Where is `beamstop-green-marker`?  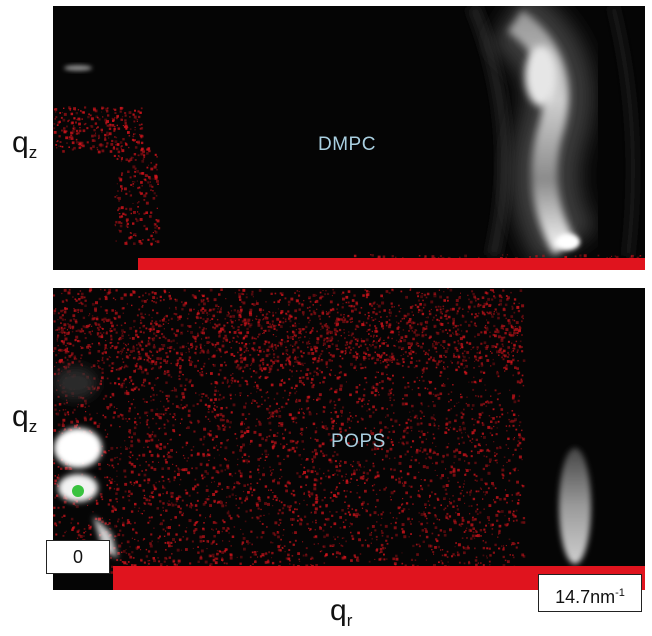 beamstop-green-marker is located at coordinates (78, 491).